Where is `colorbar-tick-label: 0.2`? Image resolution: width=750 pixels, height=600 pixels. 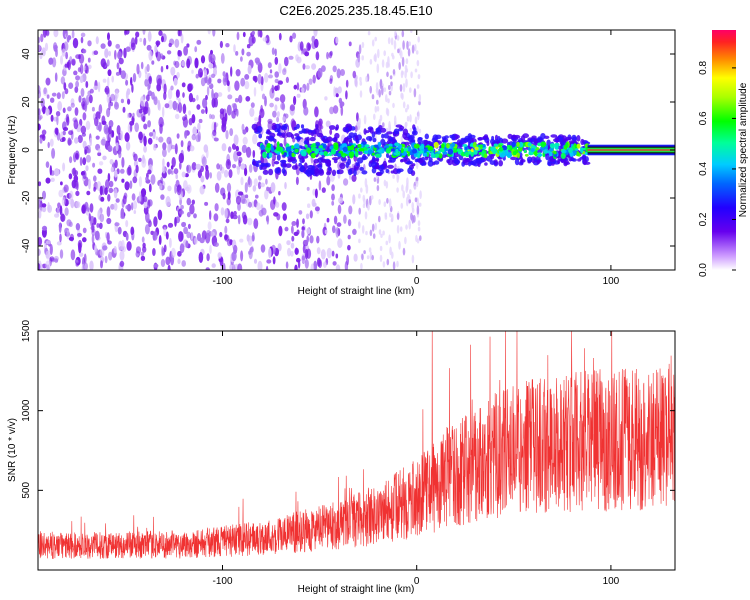
colorbar-tick-label: 0.2 is located at coordinates (703, 219).